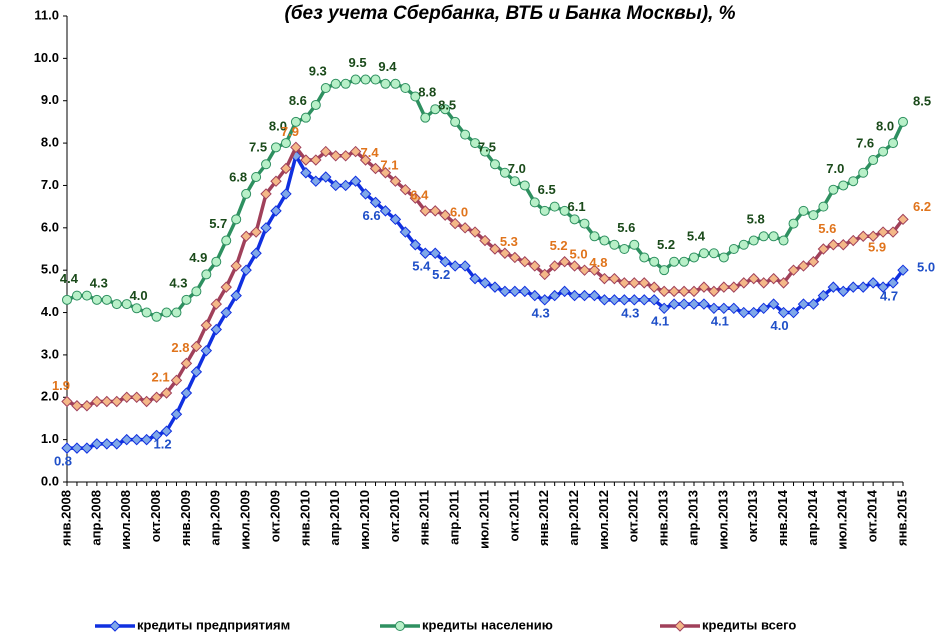 This screenshot has width=948, height=639. What do you see at coordinates (421, 266) in the screenshot?
I see `data-label: 5.4` at bounding box center [421, 266].